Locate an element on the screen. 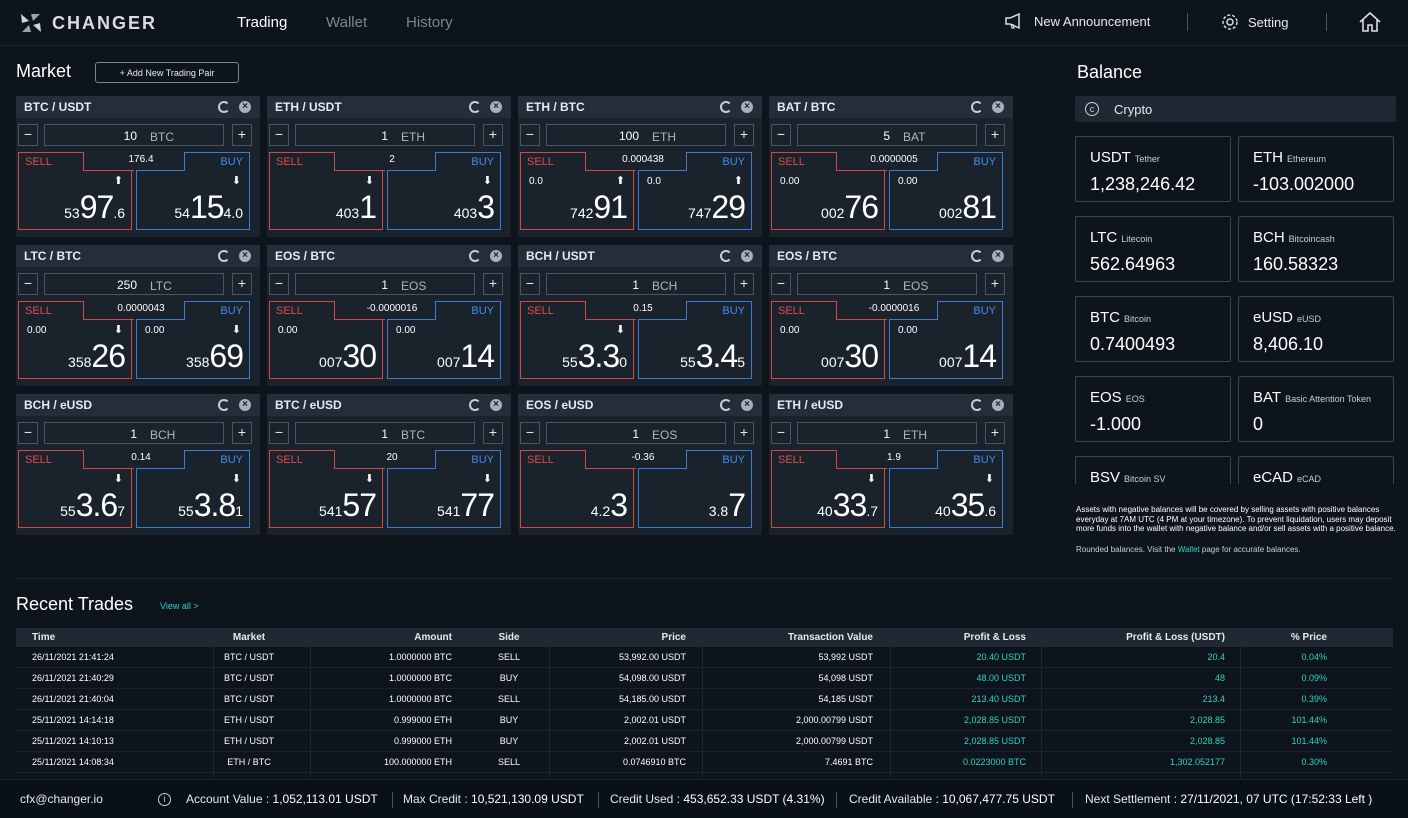 This screenshot has width=1408, height=818. sell-button: SELL ⬆ 5397.6 is located at coordinates (76, 191).